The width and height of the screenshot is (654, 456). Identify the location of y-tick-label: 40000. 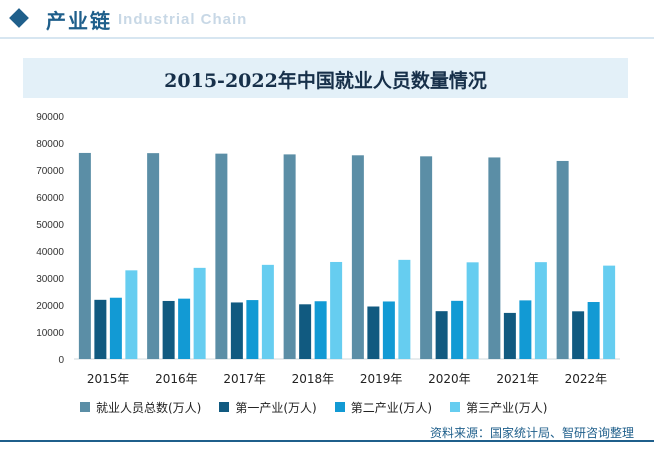
(50, 252).